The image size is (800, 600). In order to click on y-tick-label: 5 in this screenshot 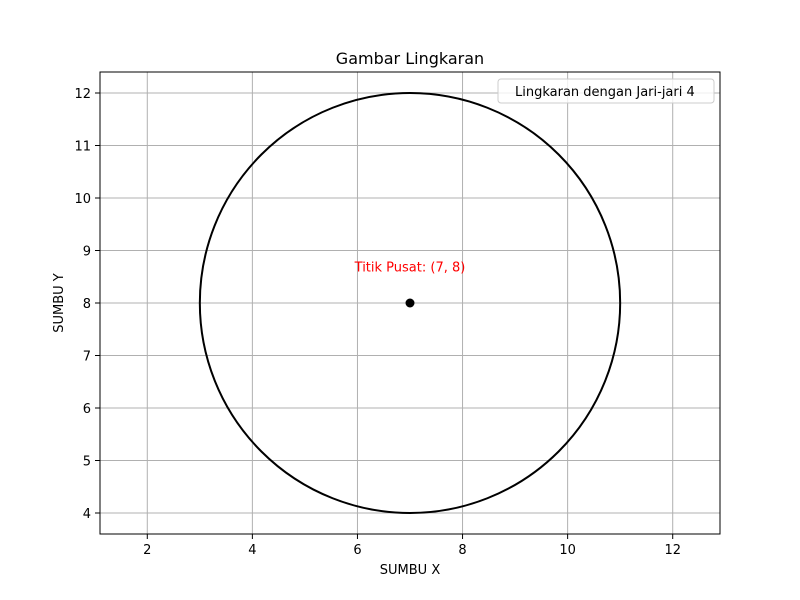, I will do `click(87, 462)`.